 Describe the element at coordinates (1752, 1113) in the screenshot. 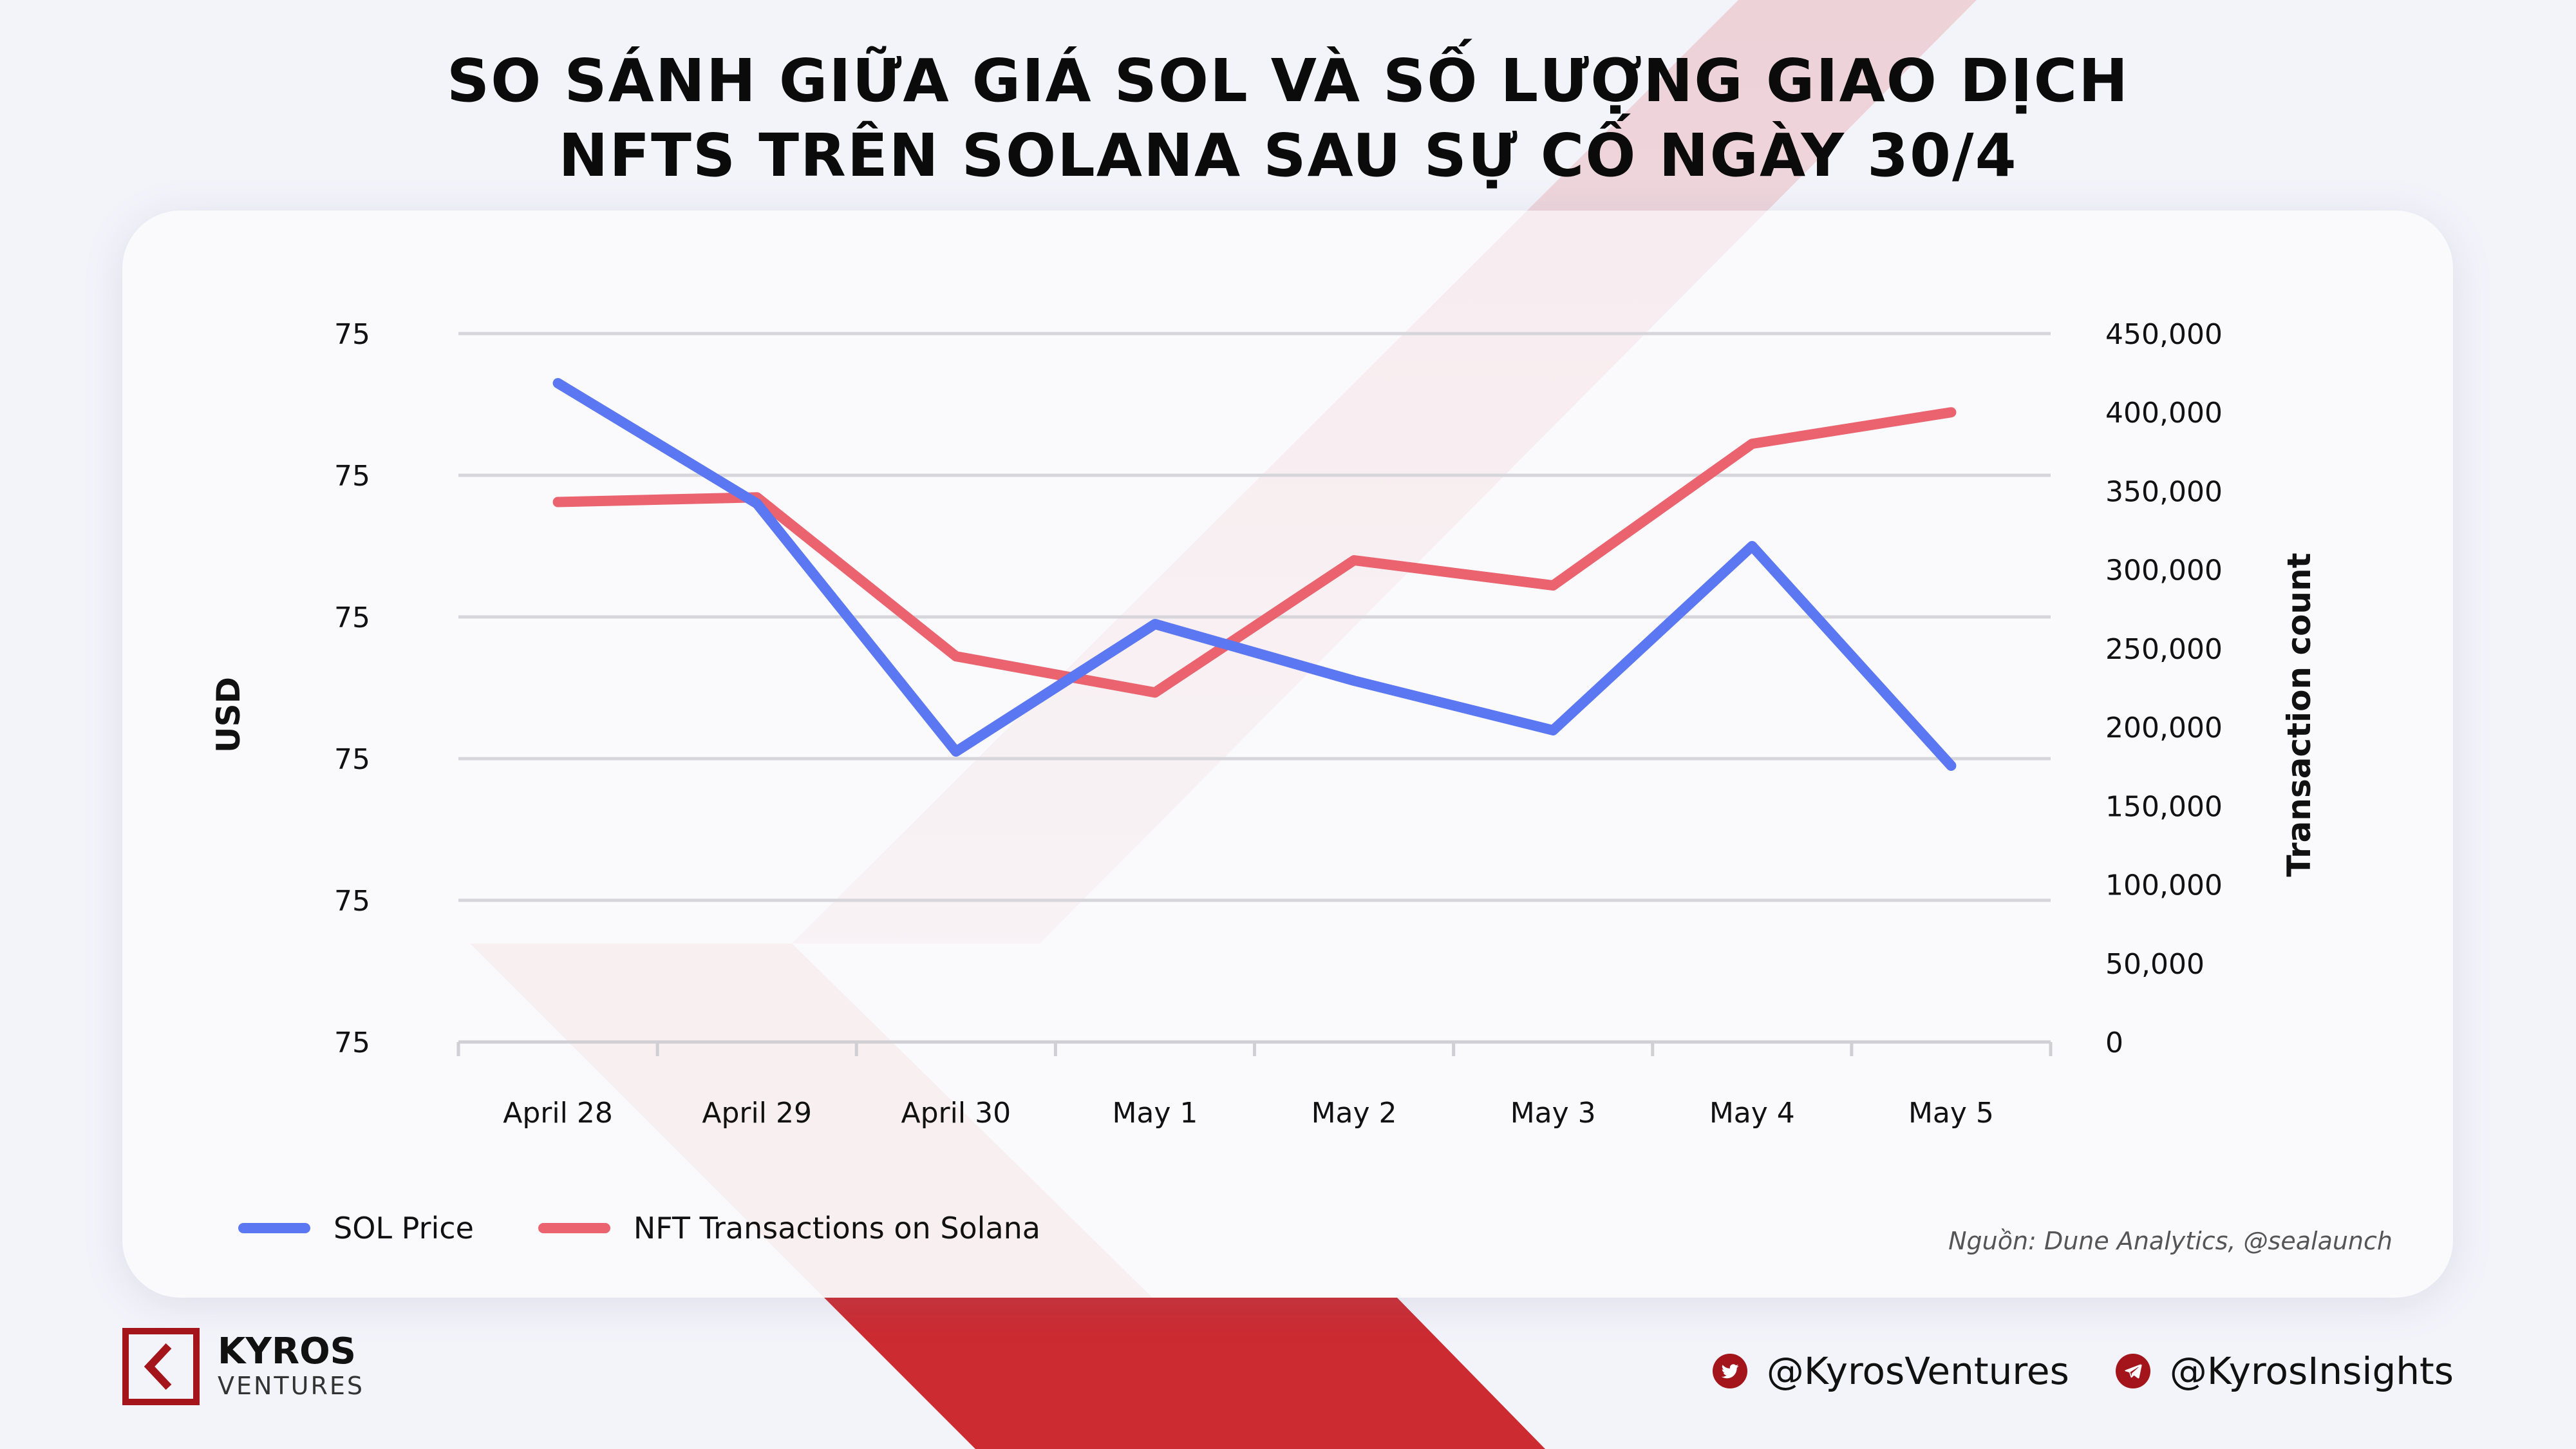

I see `x-tick-label: May 4` at that location.